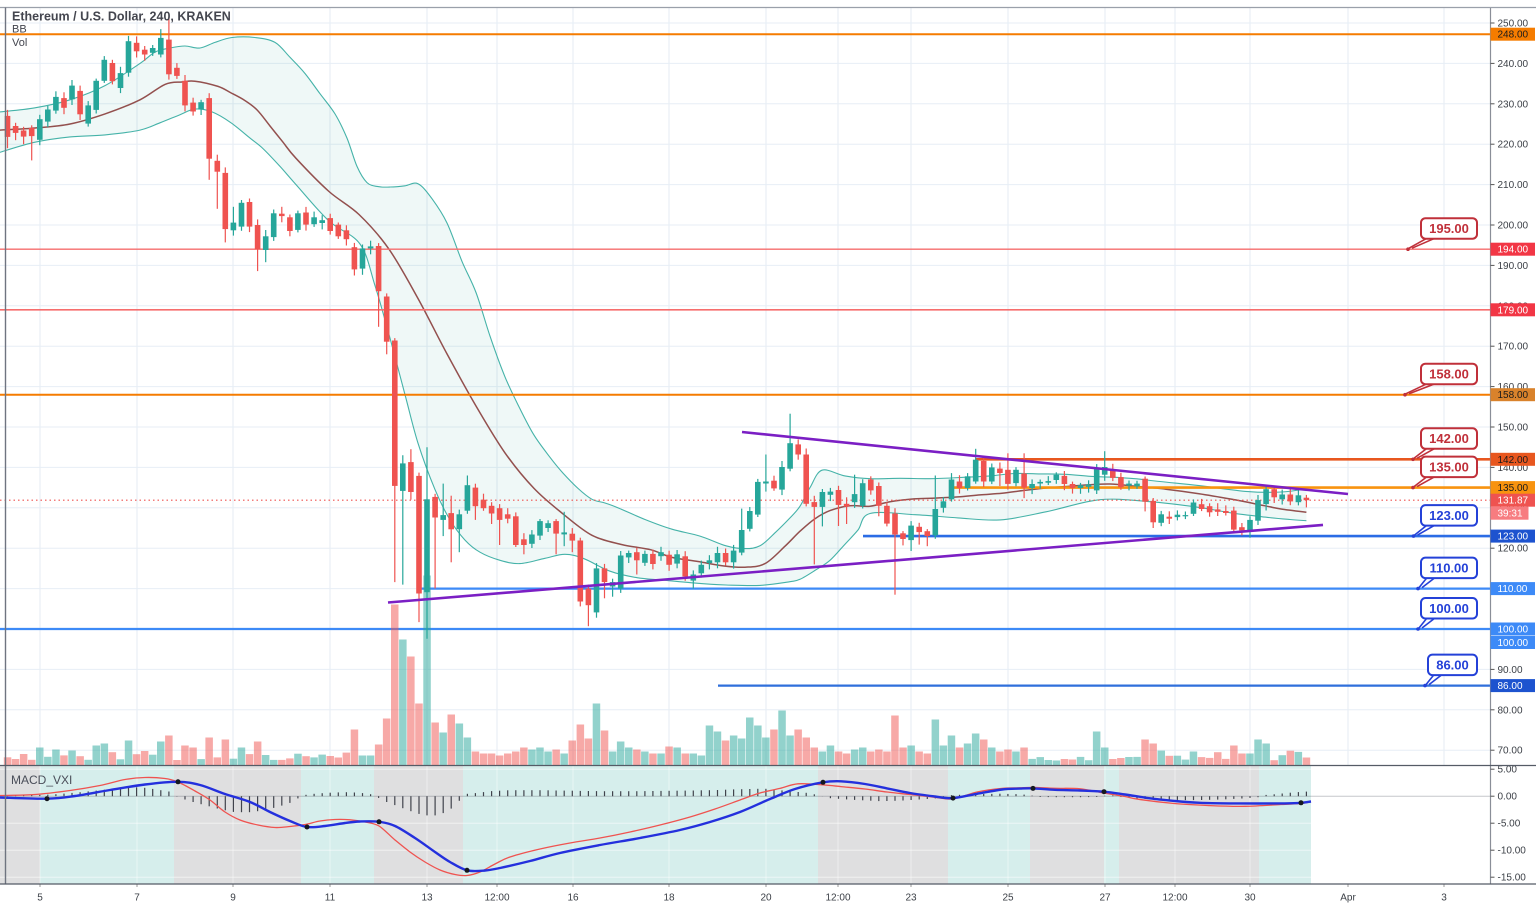 The width and height of the screenshot is (1536, 911). Describe the element at coordinates (1513, 501) in the screenshot. I see `svg-text: 131.87` at that location.